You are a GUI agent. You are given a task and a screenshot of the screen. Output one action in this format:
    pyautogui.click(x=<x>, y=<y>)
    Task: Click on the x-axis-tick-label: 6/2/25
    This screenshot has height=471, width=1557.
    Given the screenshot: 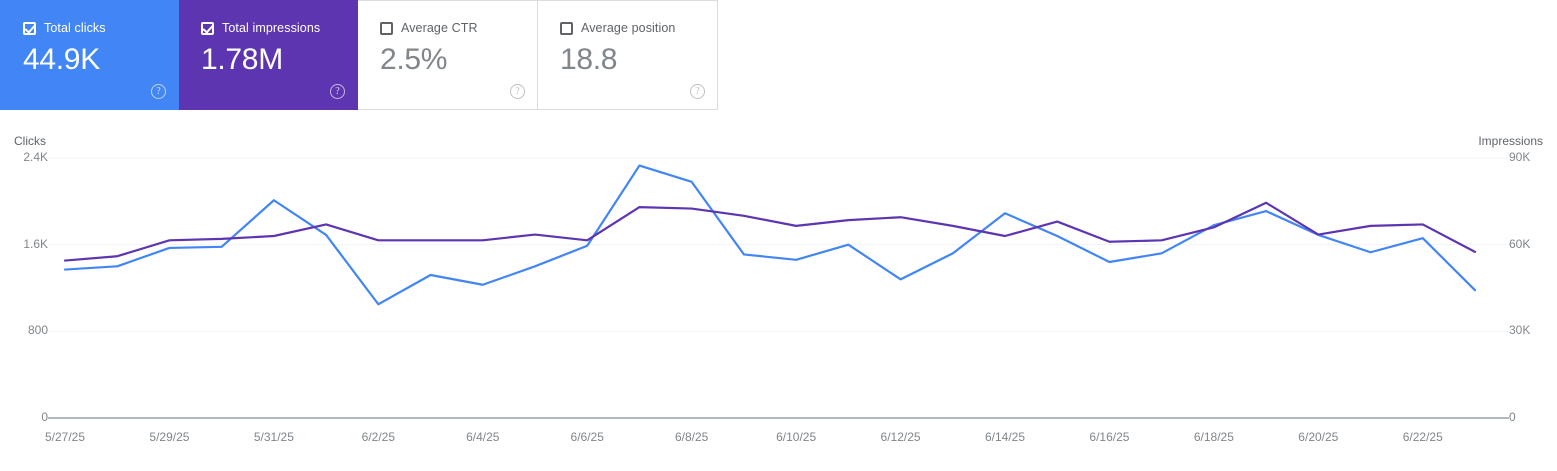 What is the action you would take?
    pyautogui.click(x=378, y=437)
    